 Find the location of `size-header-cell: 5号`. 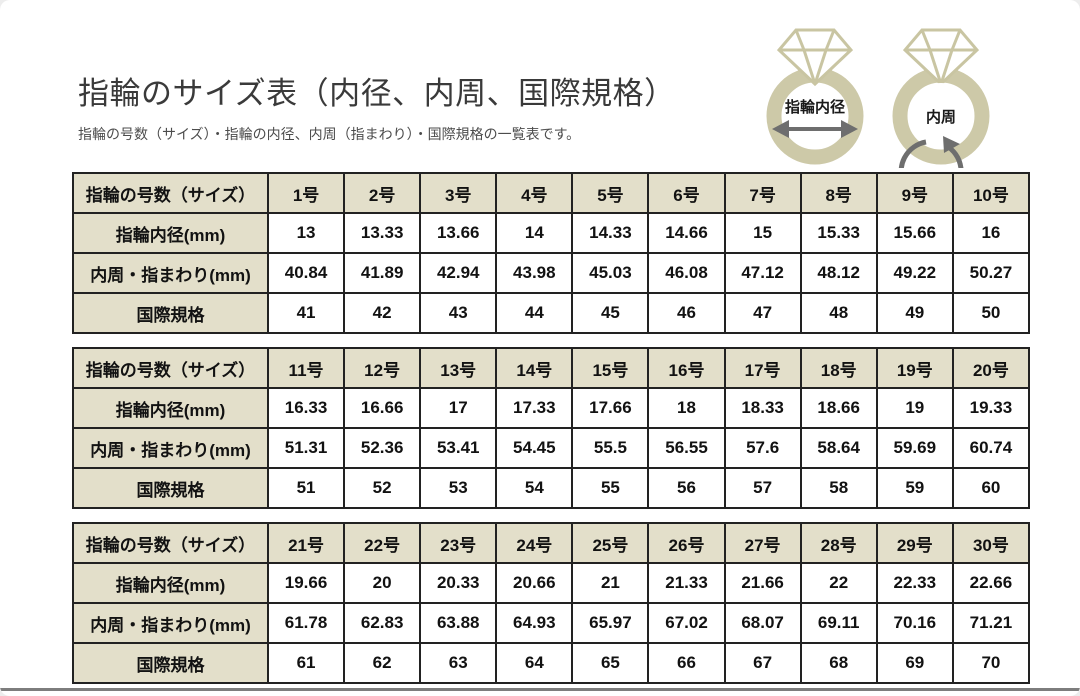

size-header-cell: 5号 is located at coordinates (610, 193).